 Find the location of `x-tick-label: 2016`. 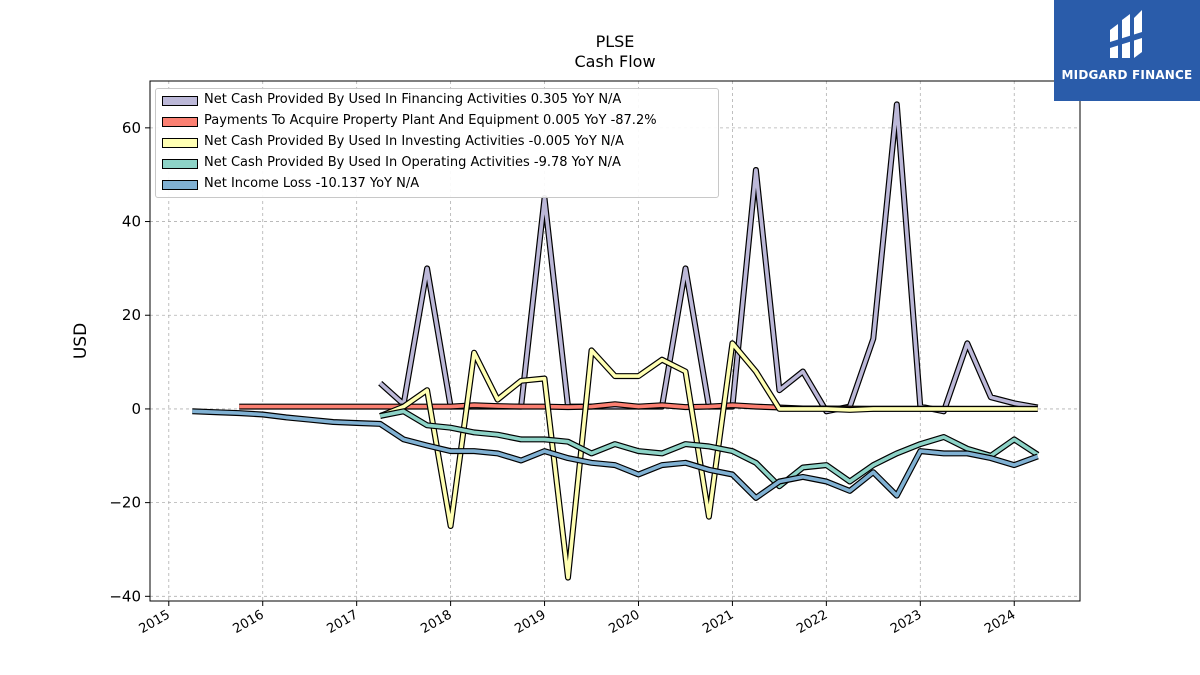

x-tick-label: 2016 is located at coordinates (249, 622).